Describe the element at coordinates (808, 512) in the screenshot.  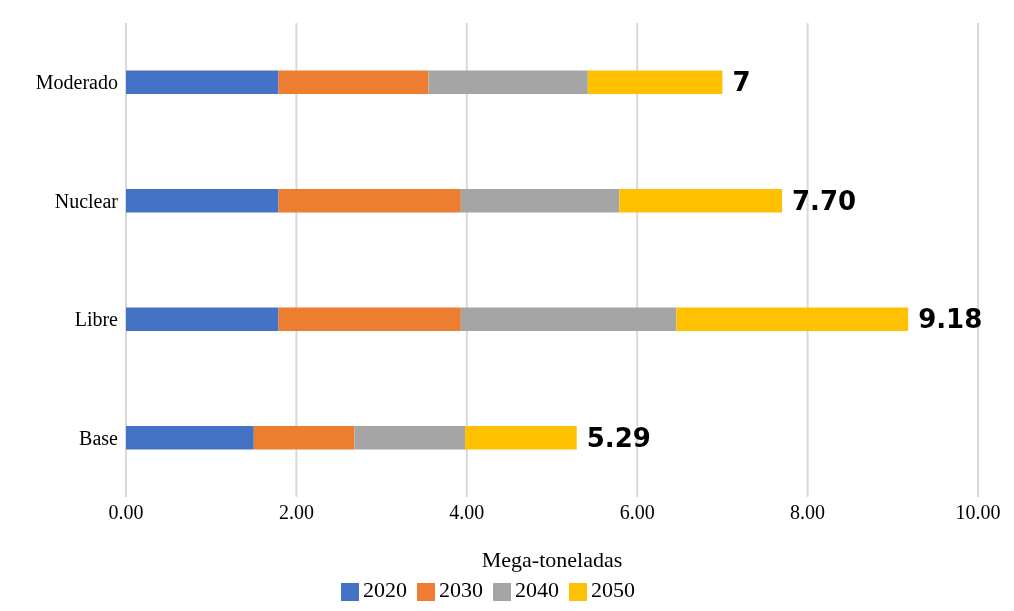
I see `x-tick-label: 8.00` at that location.